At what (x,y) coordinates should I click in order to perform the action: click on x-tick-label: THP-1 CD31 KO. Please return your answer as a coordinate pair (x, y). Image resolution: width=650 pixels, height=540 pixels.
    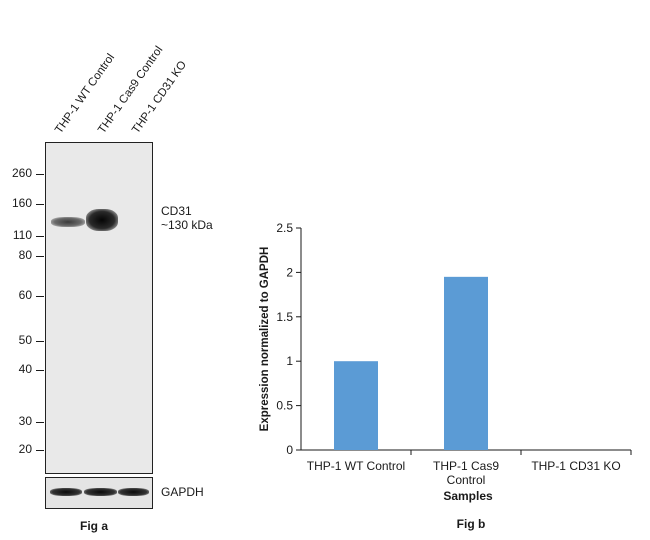
    Looking at the image, I should click on (575, 466).